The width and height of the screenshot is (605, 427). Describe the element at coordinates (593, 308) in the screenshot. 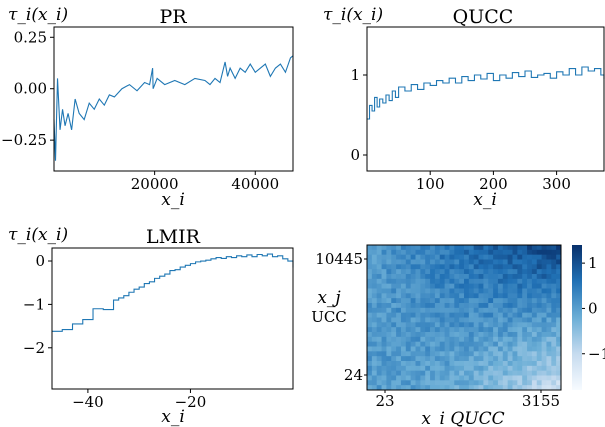

I see `colorbar-tick-label: 0` at that location.